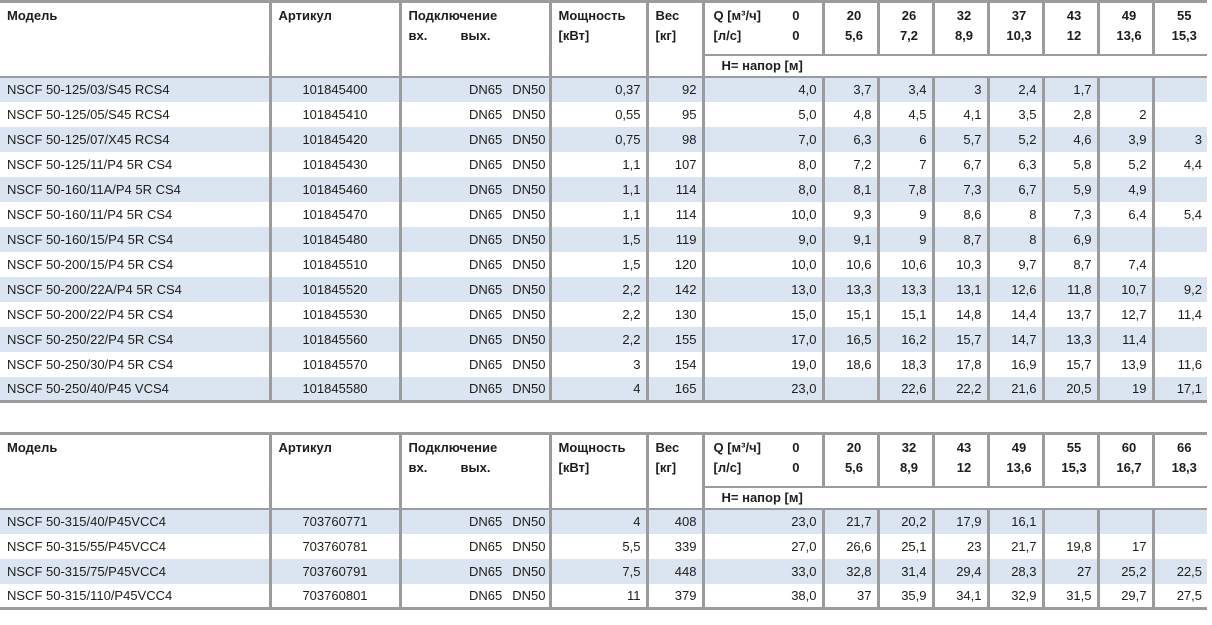  I want to click on head-value-cell: 2, so click(1126, 114).